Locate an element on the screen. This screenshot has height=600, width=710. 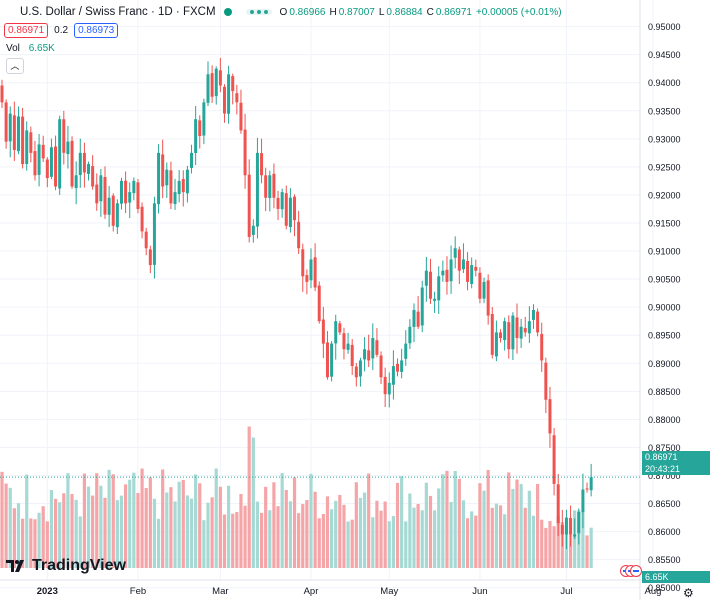
y-tick-label: 0.94500 is located at coordinates (664, 55).